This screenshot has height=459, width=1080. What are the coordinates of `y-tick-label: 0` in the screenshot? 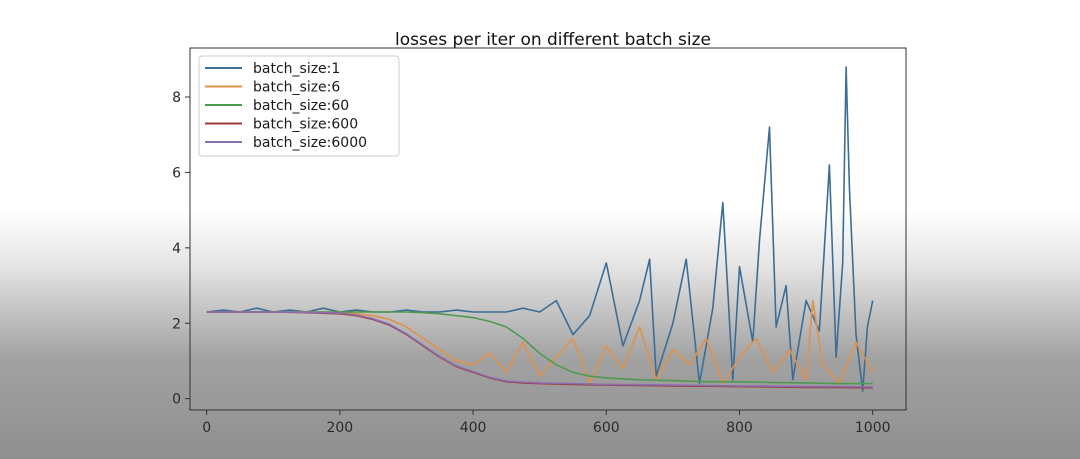 It's located at (176, 400).